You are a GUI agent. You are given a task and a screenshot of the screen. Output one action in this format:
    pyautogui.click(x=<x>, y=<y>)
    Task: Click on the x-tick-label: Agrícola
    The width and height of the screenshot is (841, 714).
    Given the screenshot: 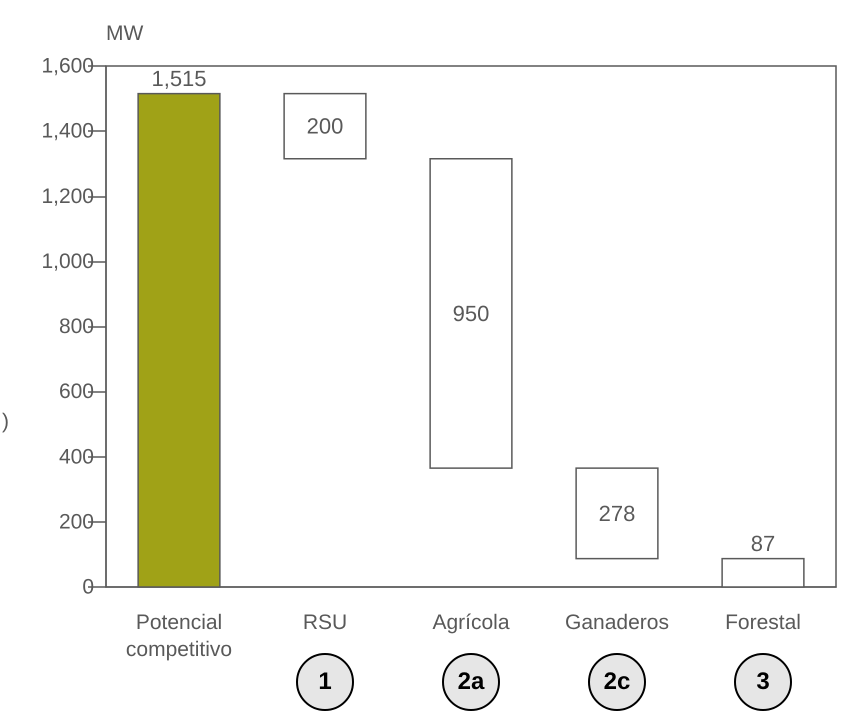 What is the action you would take?
    pyautogui.click(x=471, y=622)
    